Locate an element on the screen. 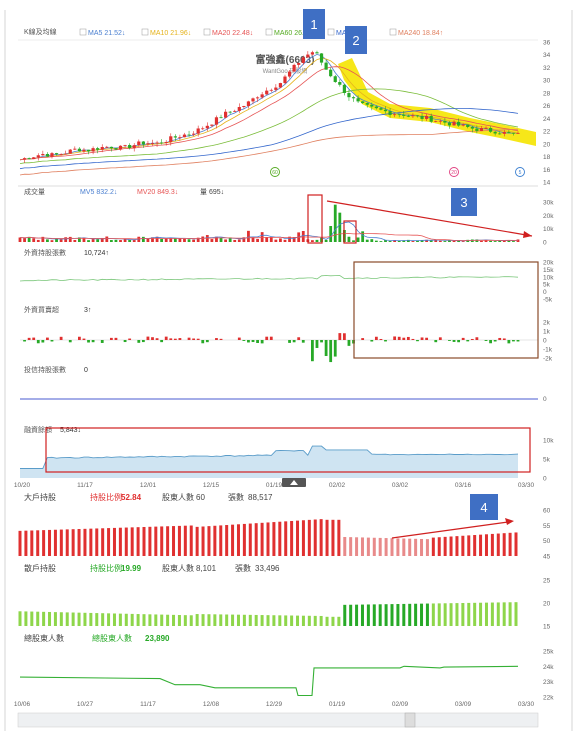 This screenshot has height=731, width=577. trust-holding-tick: 0 is located at coordinates (545, 399).